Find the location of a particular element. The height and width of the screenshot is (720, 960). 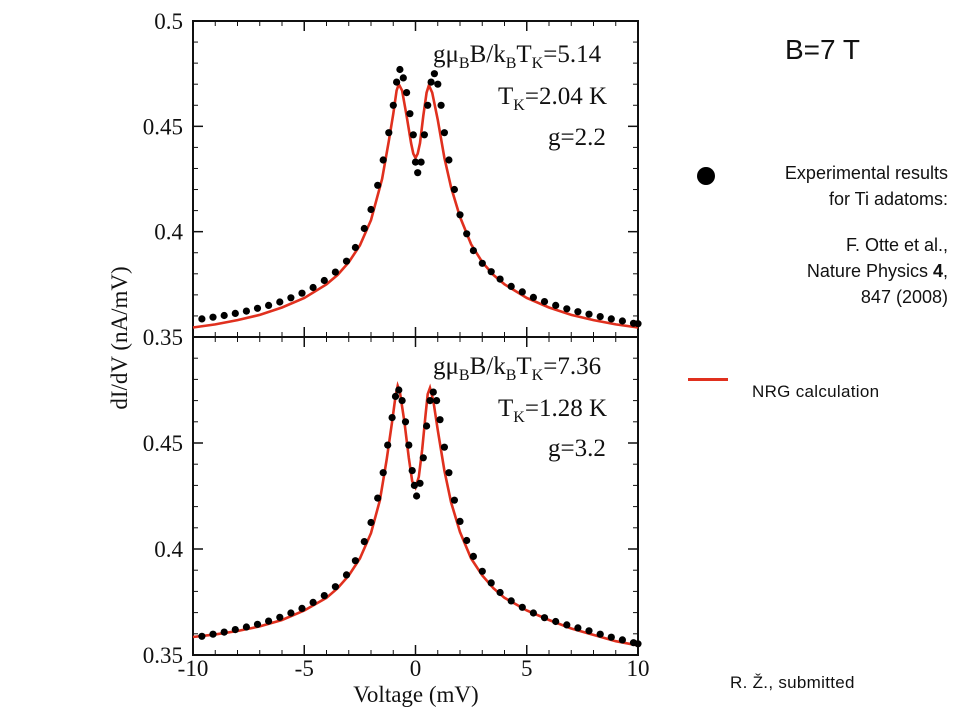

bottom-xtick-label: 10 is located at coordinates (638, 668).